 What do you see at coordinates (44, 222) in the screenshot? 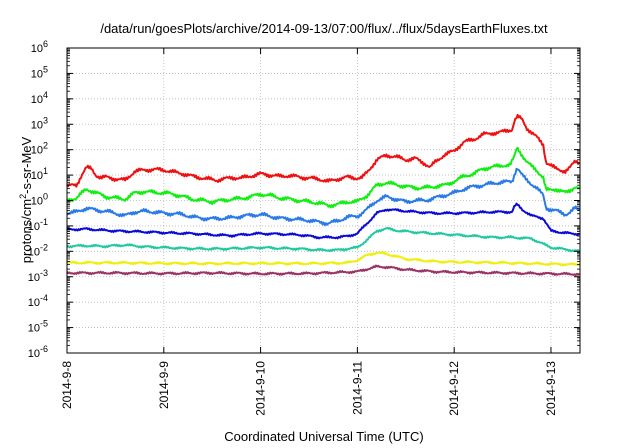
I see `y-tick-exponent: -1` at bounding box center [44, 222].